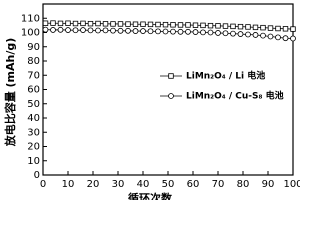 This screenshot has height=240, width=320. What do you see at coordinates (93, 184) in the screenshot?
I see `x-tick-label: 20` at bounding box center [93, 184].